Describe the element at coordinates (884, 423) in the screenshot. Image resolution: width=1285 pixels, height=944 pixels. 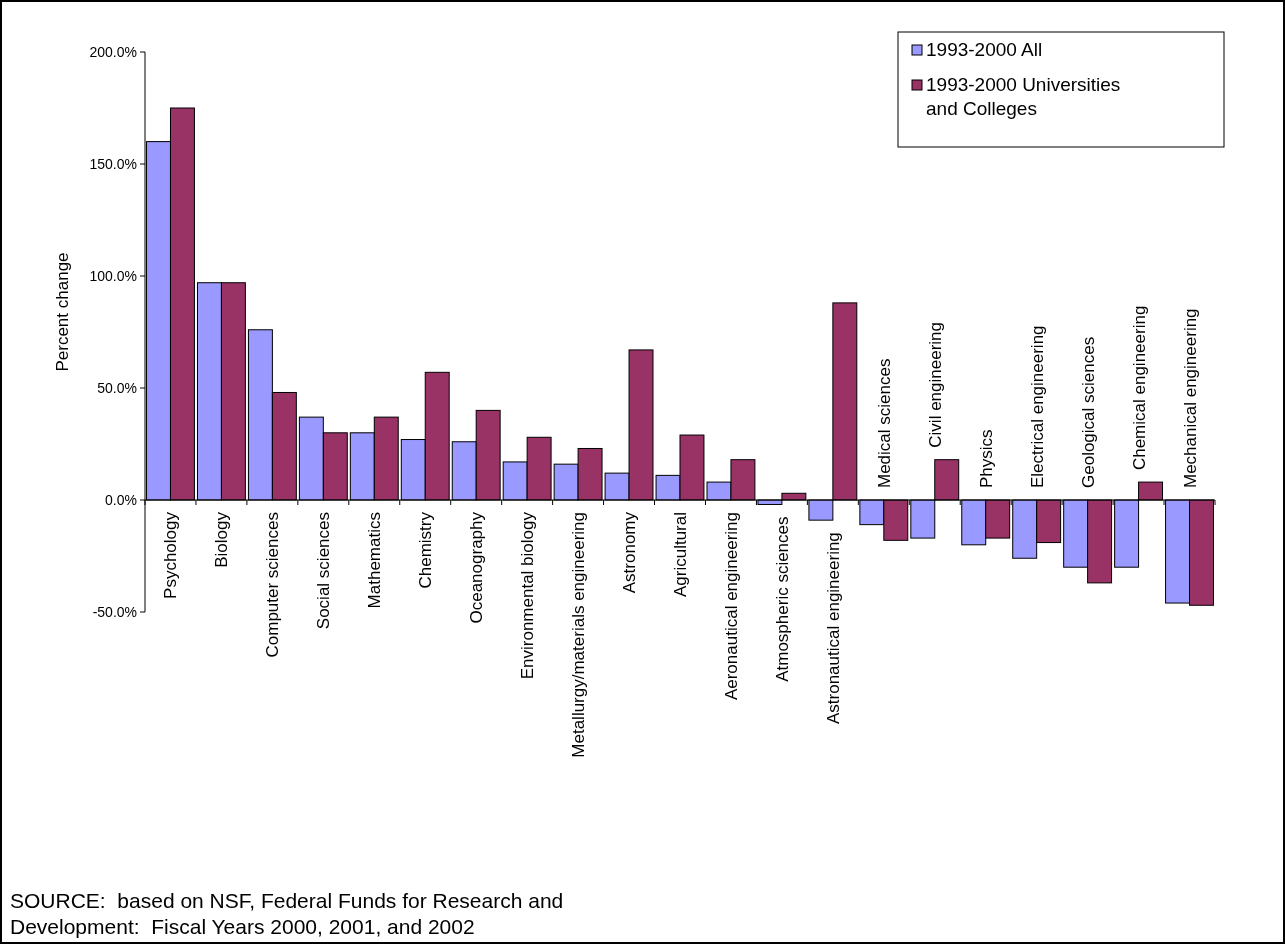
I see `x-tick-label: Medical sciences` at that location.